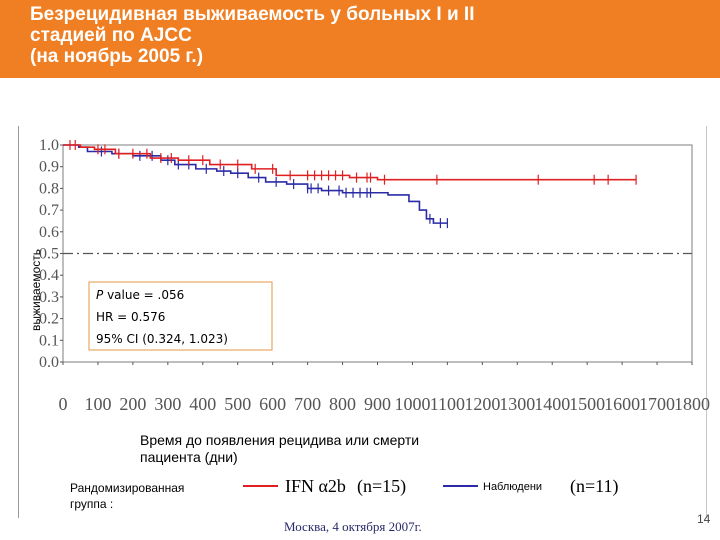 The image size is (720, 540). I want to click on title-line-3: (на ноябрь 2005 г.), so click(117, 56).